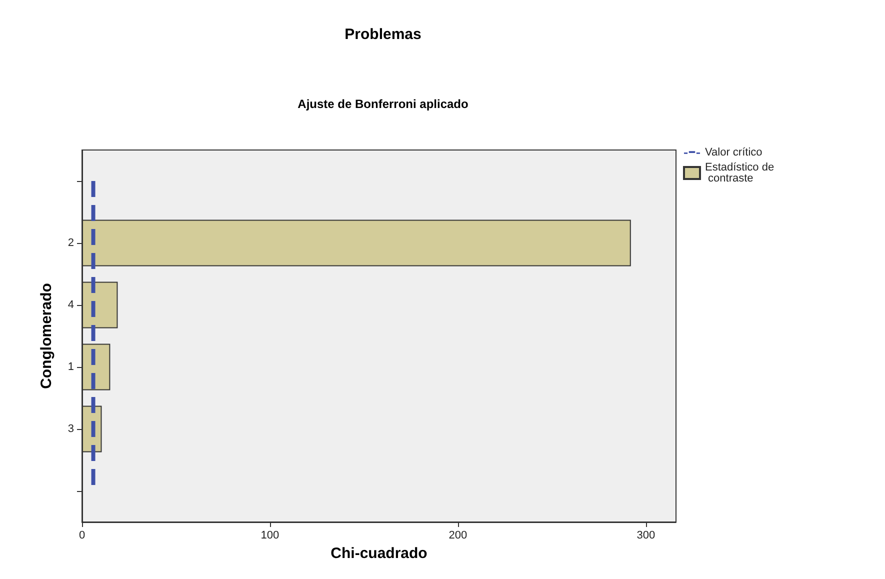 This screenshot has width=885, height=579. Describe the element at coordinates (383, 34) in the screenshot. I see `chart-title: Problemas` at that location.